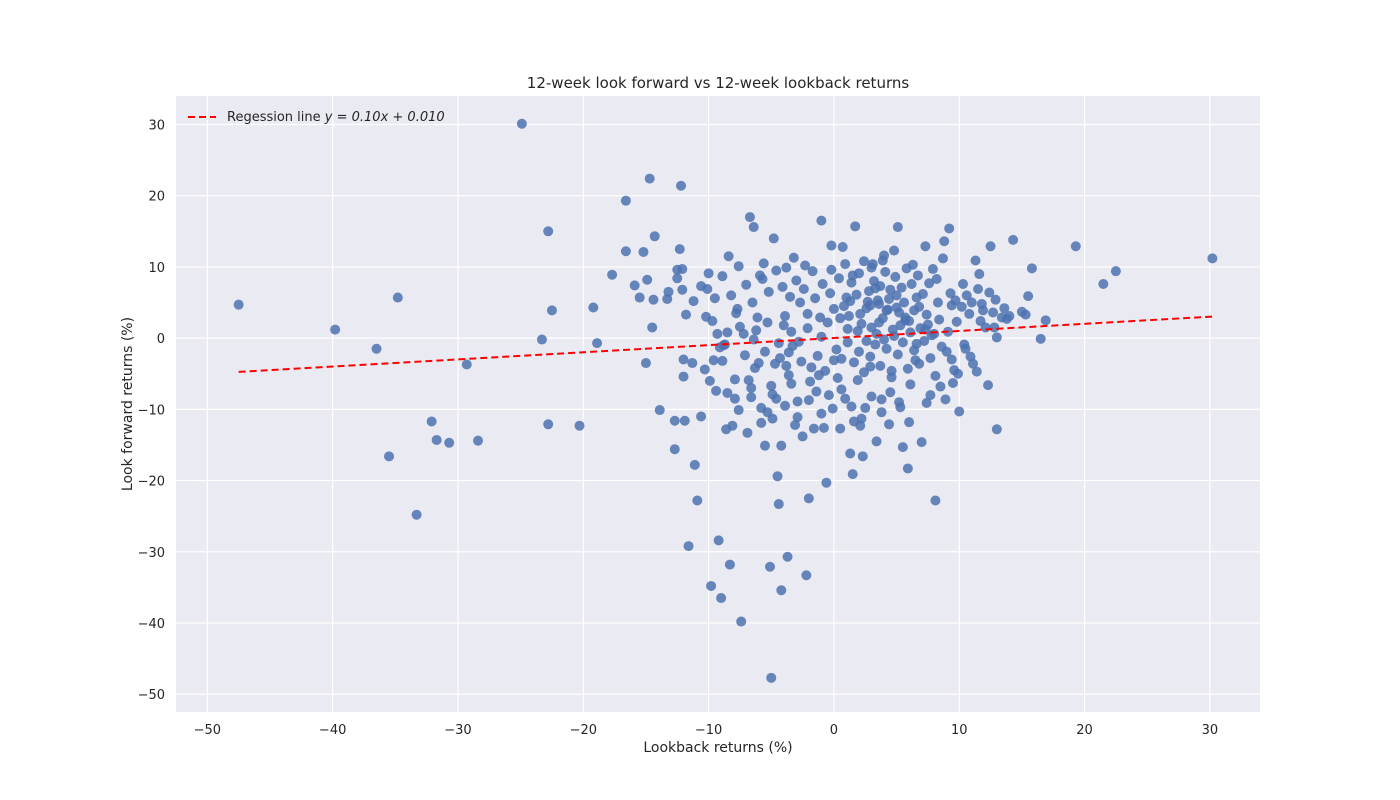 The height and width of the screenshot is (800, 1400). I want to click on x-tick-label: 0, so click(834, 730).